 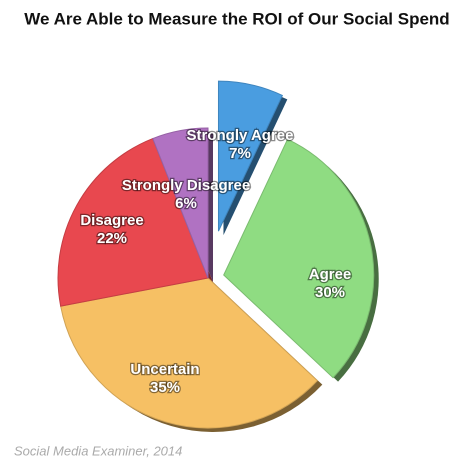 I want to click on source: Social Media Examiner, 2014, so click(x=98, y=450).